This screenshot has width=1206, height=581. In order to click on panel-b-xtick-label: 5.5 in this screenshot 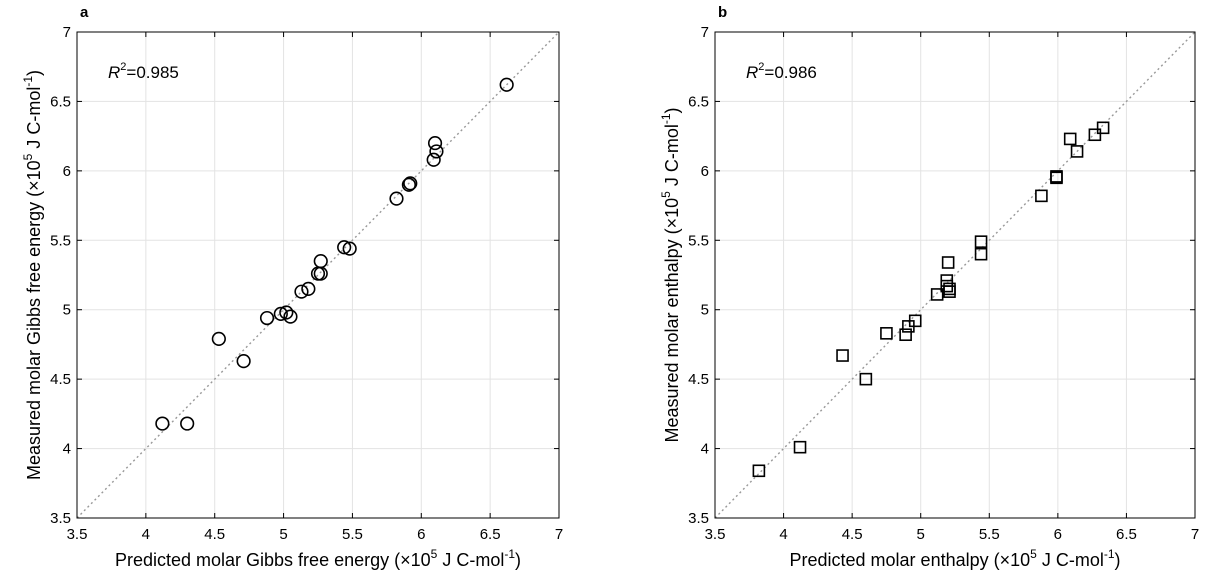, I will do `click(989, 534)`.